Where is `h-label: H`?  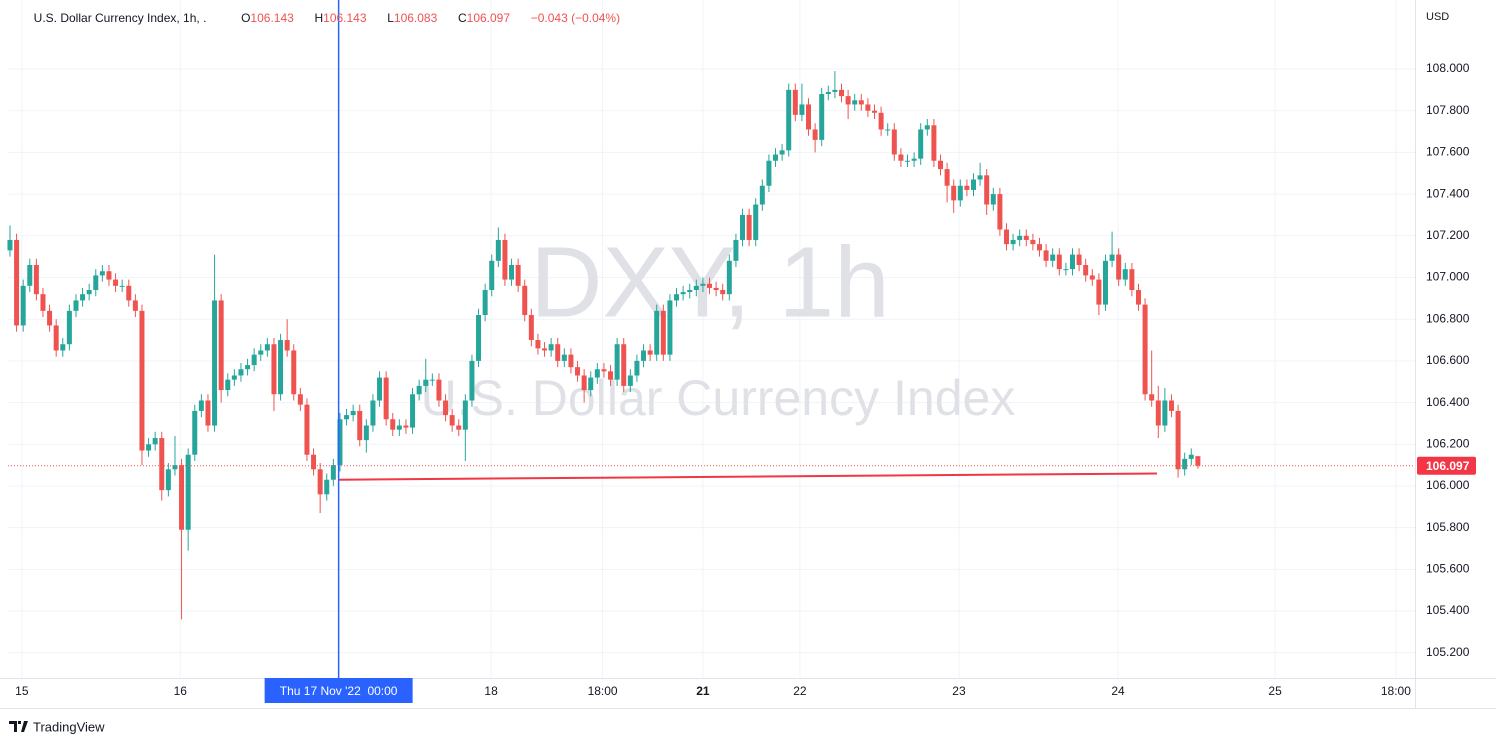 h-label: H is located at coordinates (318, 18).